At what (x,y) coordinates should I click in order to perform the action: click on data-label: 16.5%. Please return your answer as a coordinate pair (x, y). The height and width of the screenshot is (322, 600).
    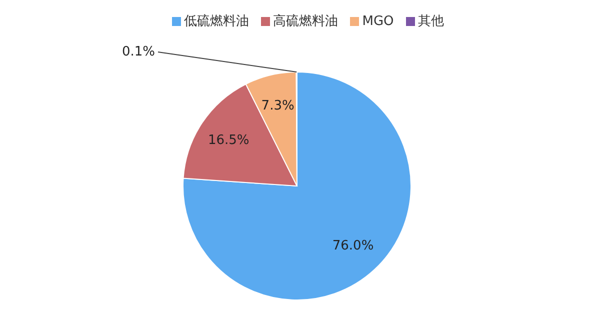
    Looking at the image, I should click on (229, 140).